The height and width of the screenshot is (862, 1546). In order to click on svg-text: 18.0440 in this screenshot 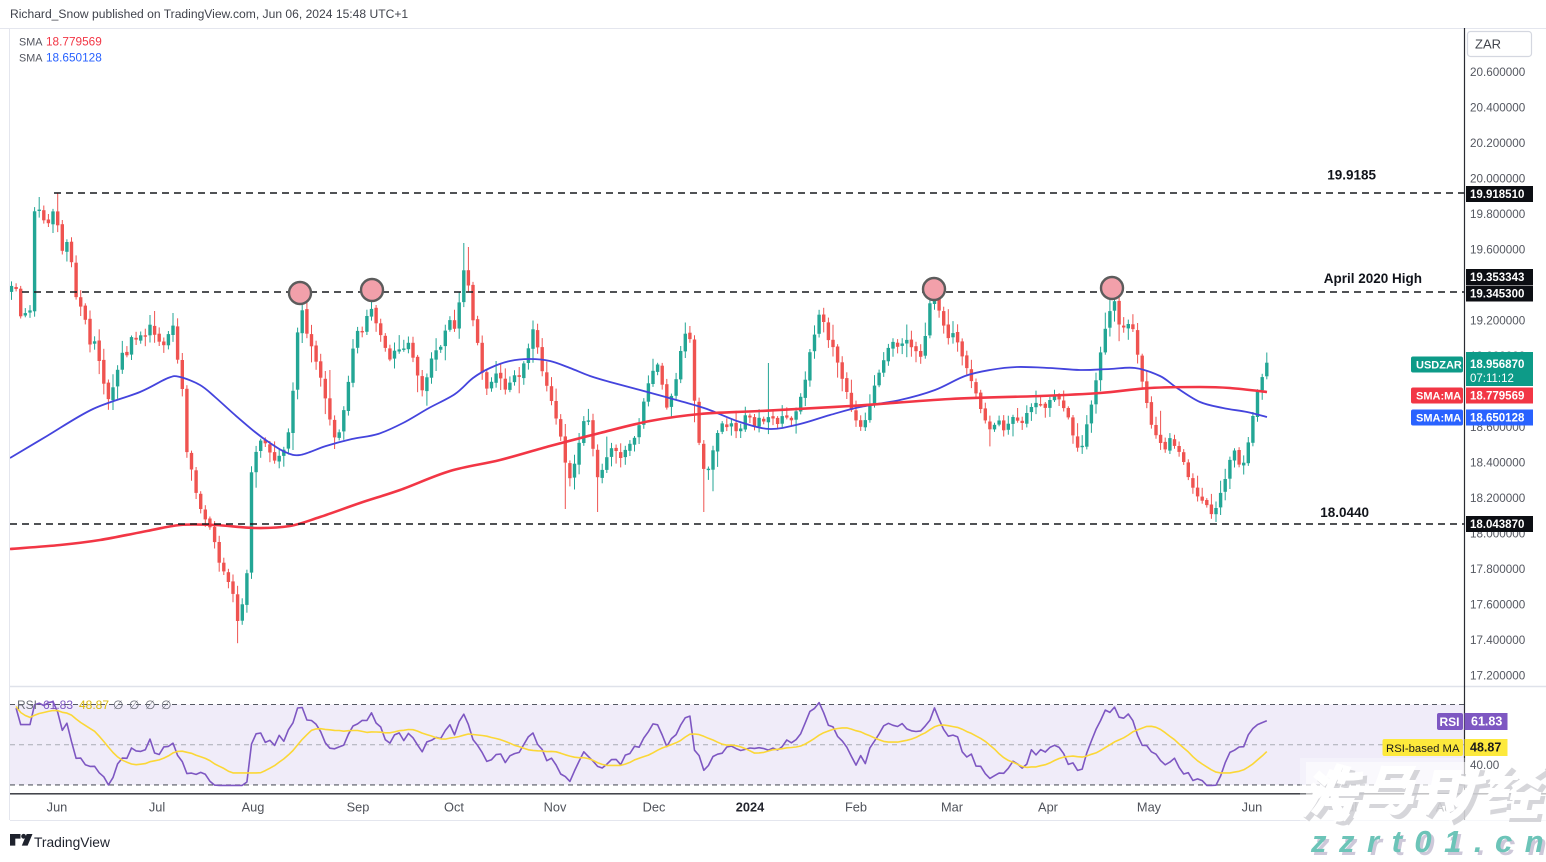, I will do `click(1344, 512)`.